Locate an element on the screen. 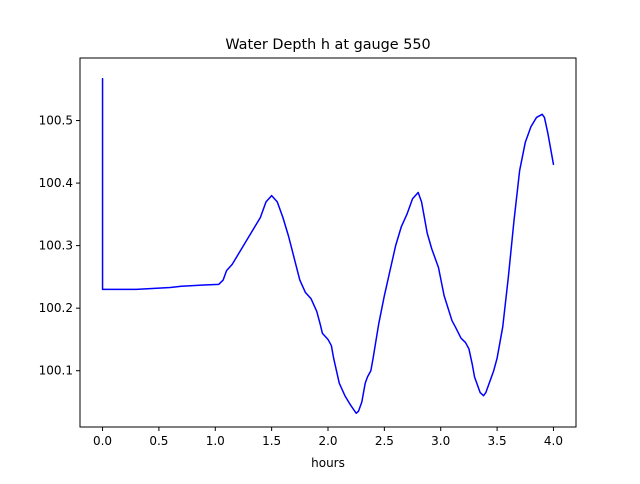 This screenshot has width=640, height=484. y-tick-label: 100.5 is located at coordinates (56, 121).